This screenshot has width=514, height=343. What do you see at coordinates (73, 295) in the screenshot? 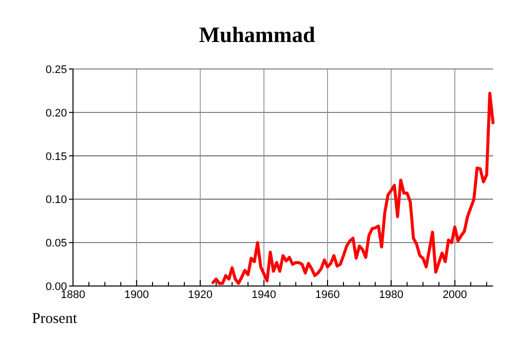
I see `x-tick-label: 1880` at bounding box center [73, 295].